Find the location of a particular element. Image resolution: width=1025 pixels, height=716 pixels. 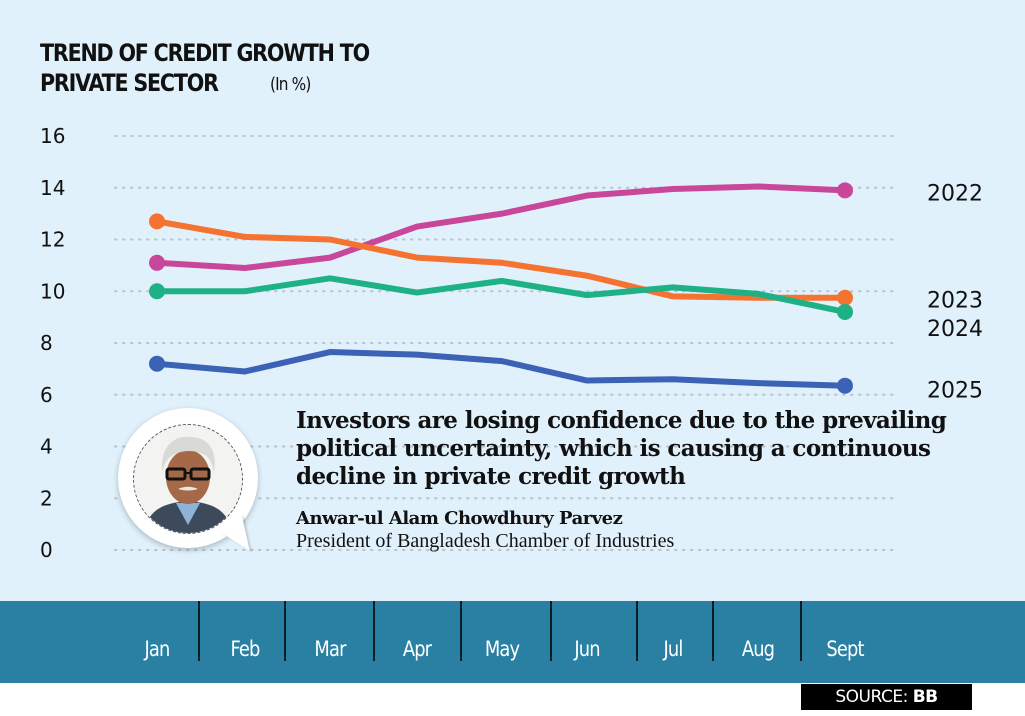

series-label-2024: 2024 is located at coordinates (955, 329).